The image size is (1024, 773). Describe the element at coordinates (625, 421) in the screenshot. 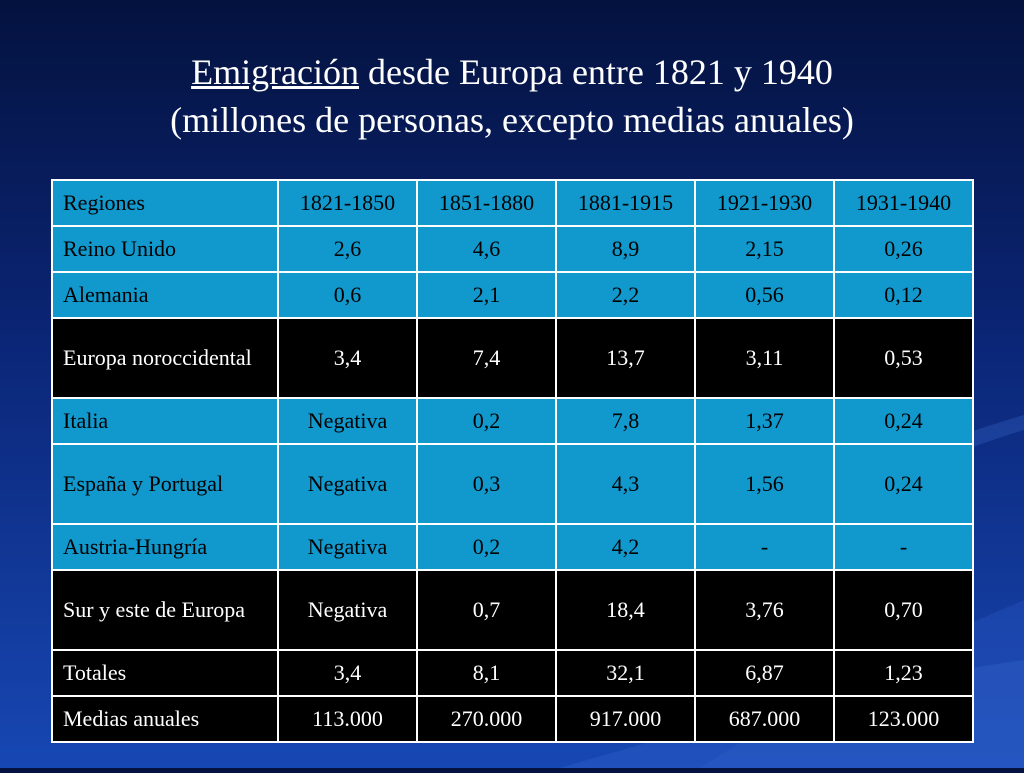

I see `value-cell: 7,8` at that location.